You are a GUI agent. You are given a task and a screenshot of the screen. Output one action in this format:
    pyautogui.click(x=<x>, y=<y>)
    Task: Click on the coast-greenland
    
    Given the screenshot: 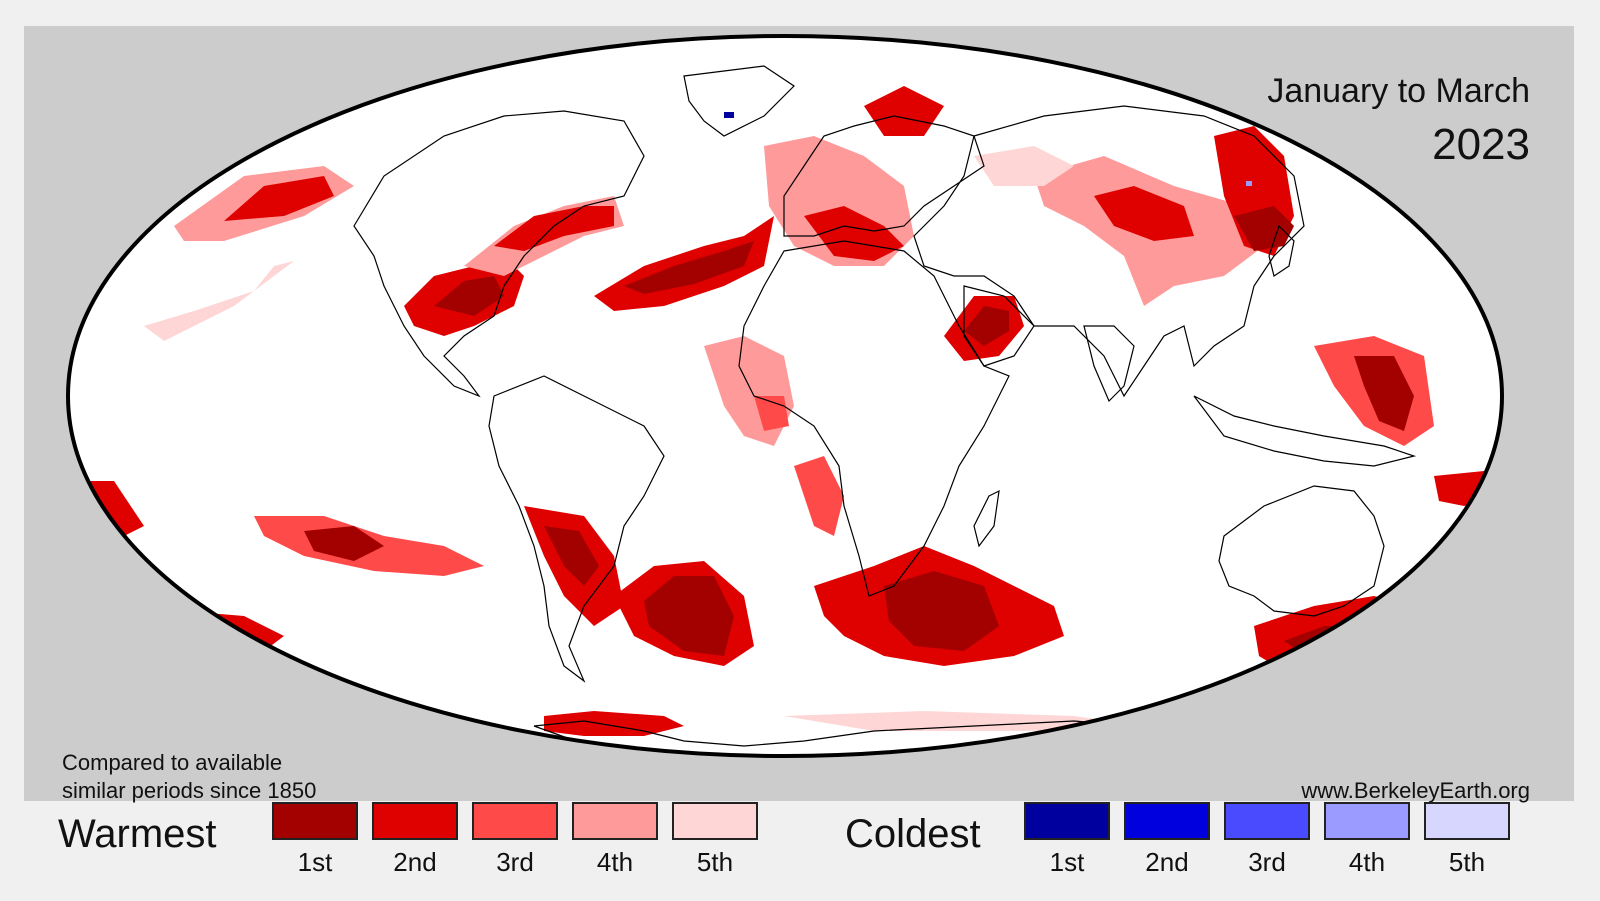 What is the action you would take?
    pyautogui.click(x=739, y=101)
    